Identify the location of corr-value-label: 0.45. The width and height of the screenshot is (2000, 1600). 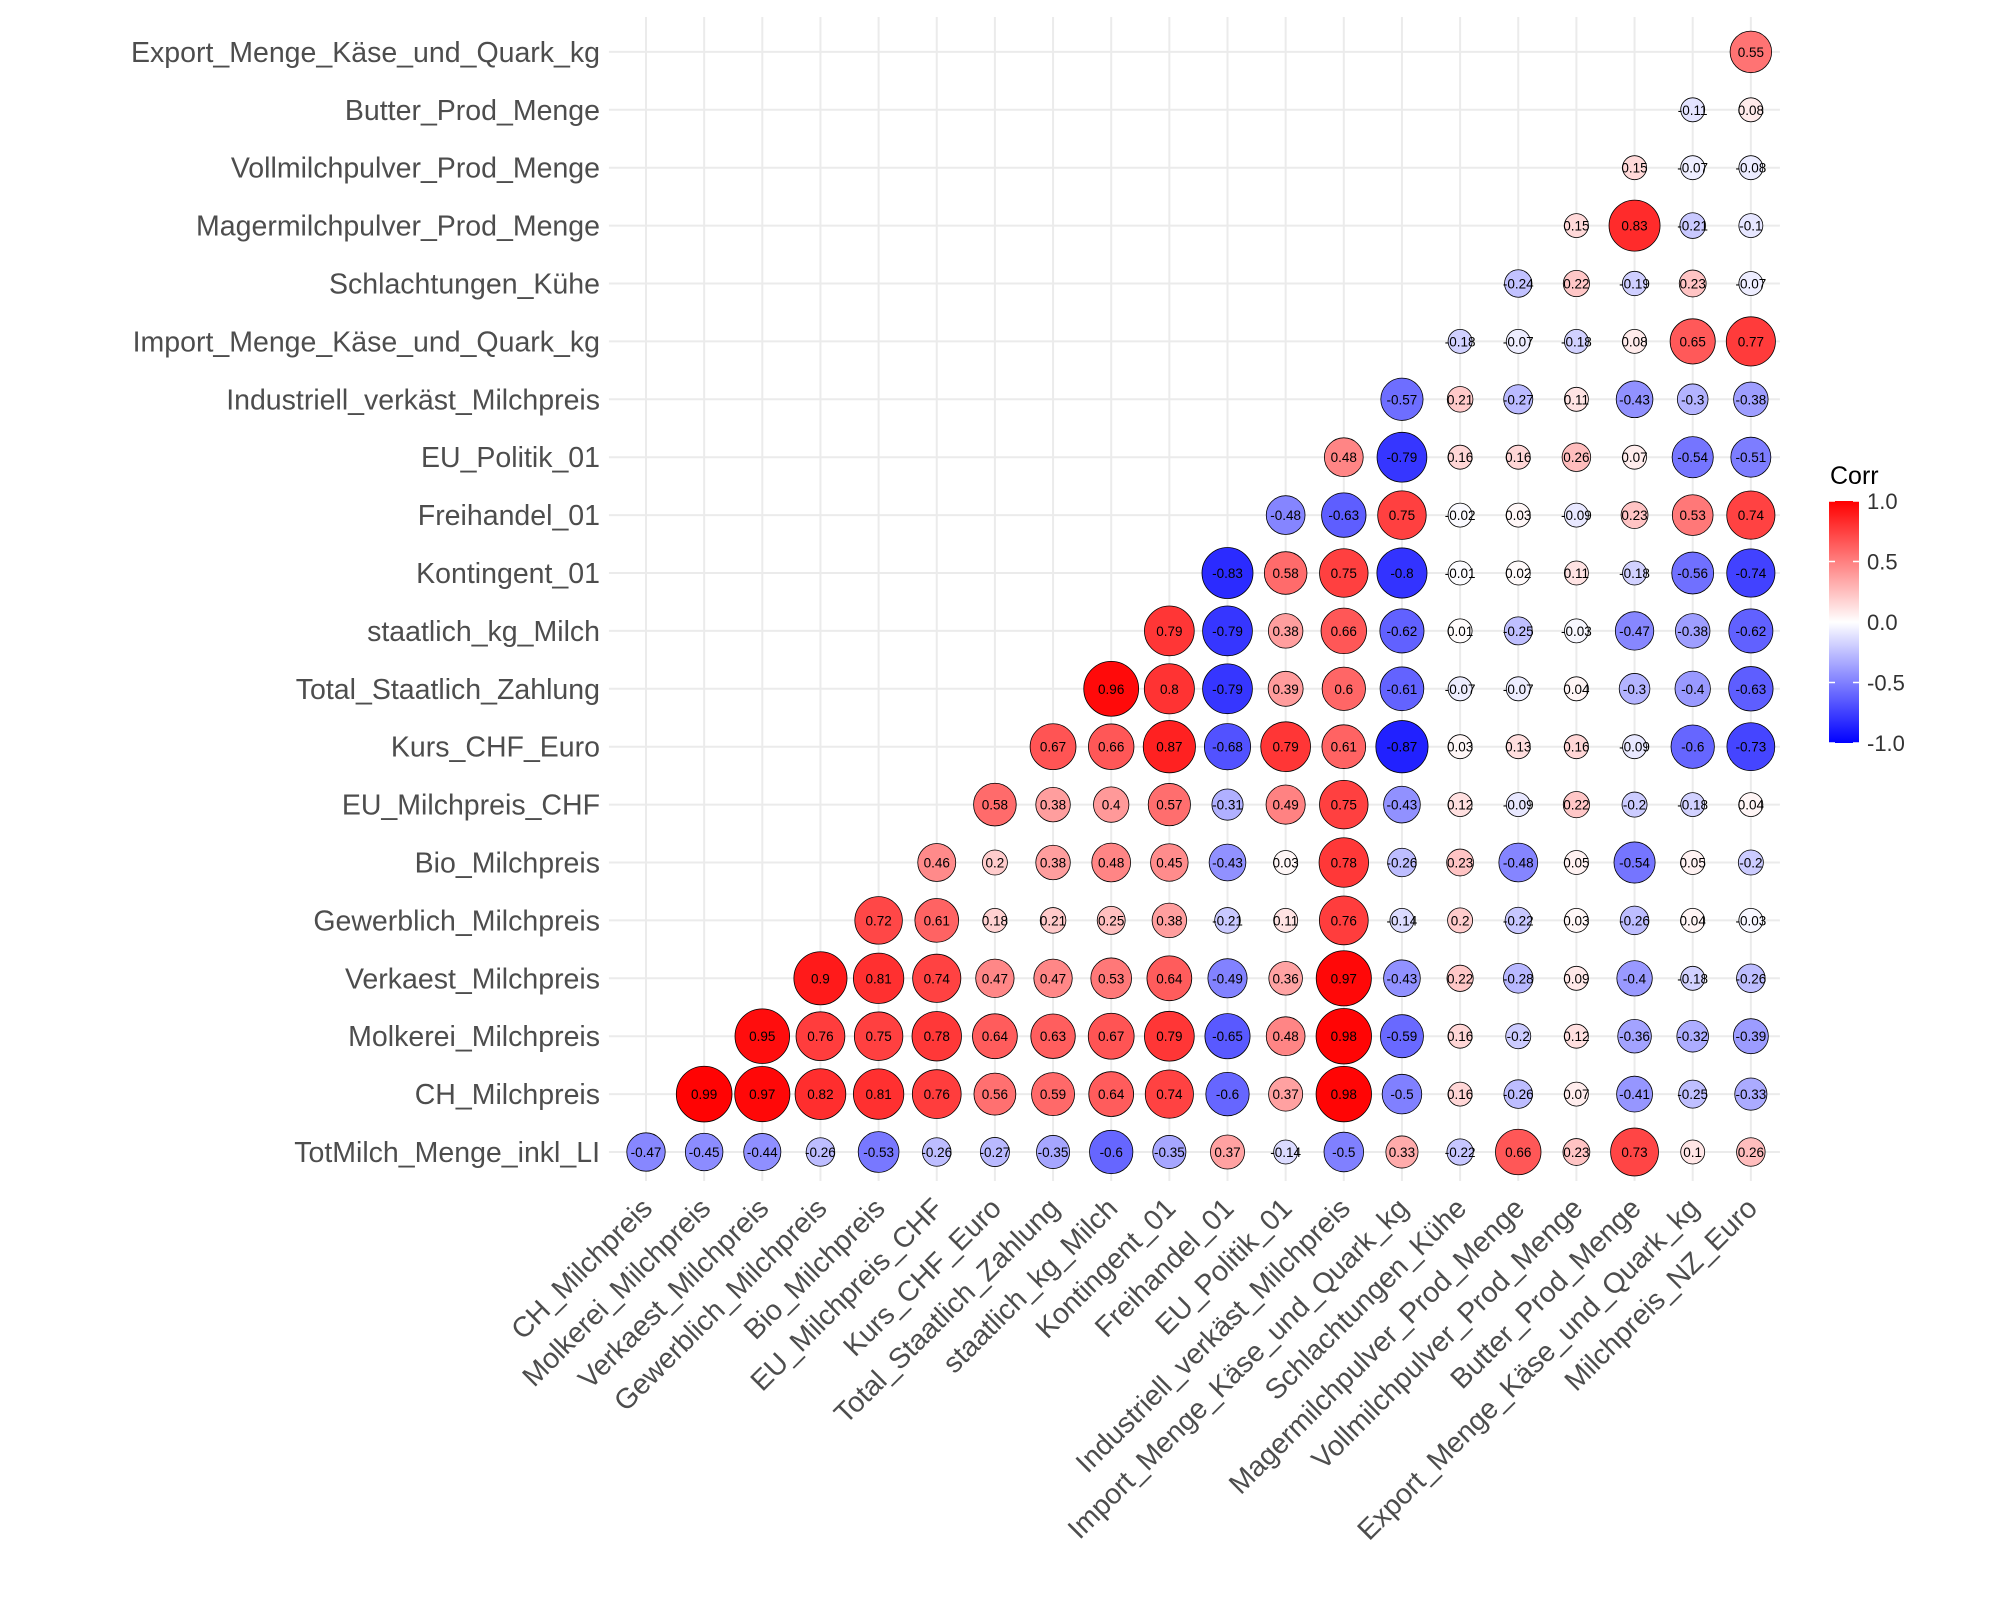
(1169, 863).